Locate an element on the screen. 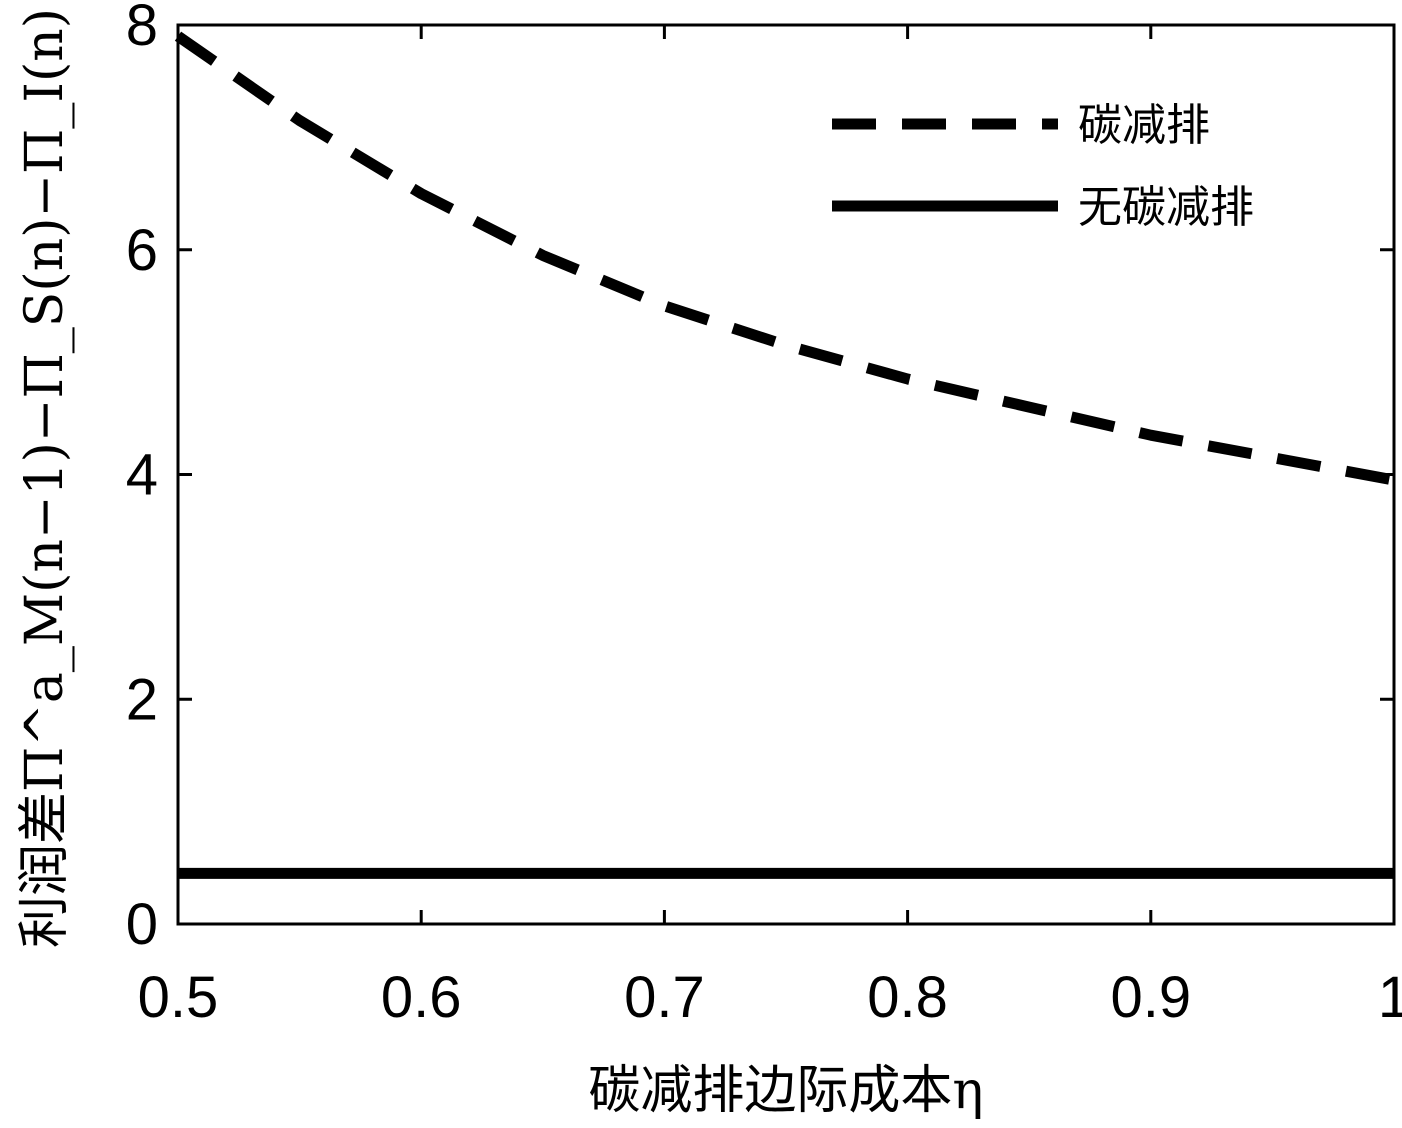 The height and width of the screenshot is (1128, 1402). x-axis-title: 碳减排边际成本η is located at coordinates (785, 1091).